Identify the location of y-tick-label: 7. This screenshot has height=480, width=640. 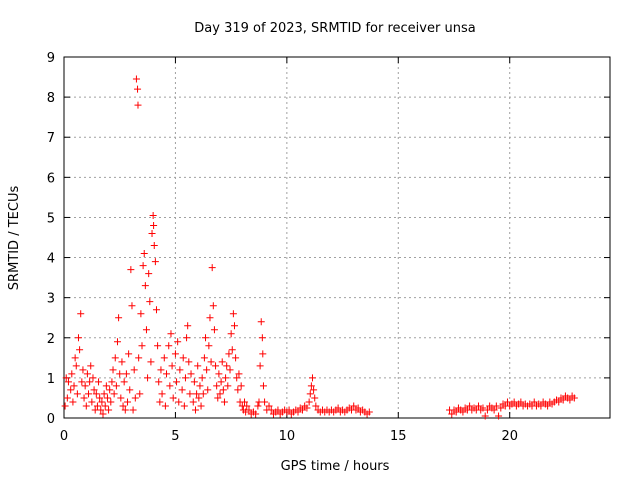
(51, 138).